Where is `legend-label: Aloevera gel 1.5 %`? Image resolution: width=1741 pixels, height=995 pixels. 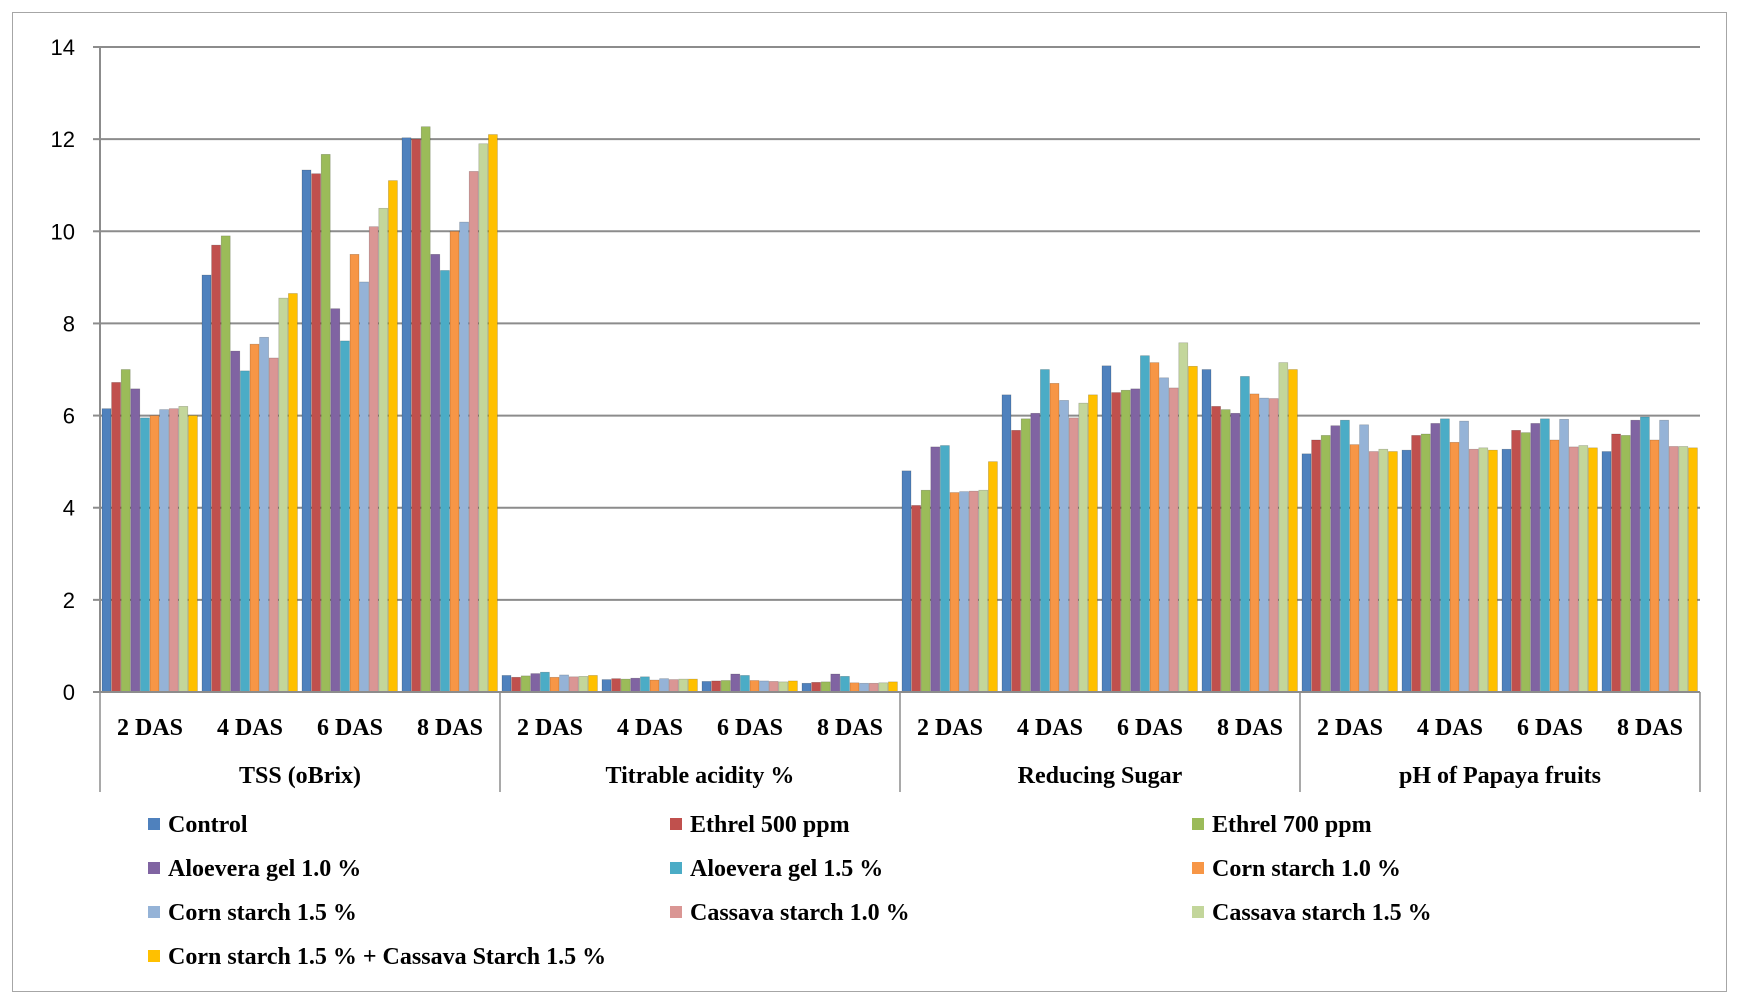 legend-label: Aloevera gel 1.5 % is located at coordinates (786, 869).